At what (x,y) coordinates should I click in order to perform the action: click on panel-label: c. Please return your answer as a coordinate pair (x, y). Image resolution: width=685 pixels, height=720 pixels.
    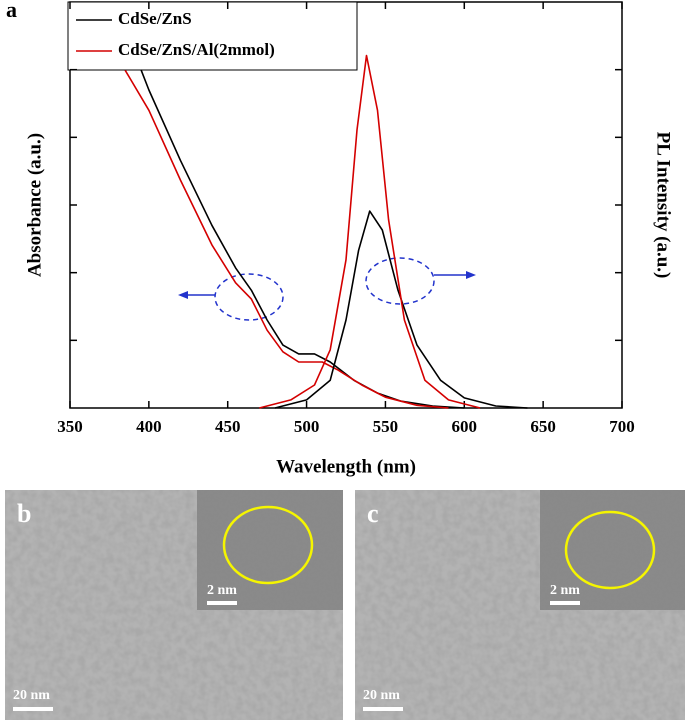
    Looking at the image, I should click on (373, 513).